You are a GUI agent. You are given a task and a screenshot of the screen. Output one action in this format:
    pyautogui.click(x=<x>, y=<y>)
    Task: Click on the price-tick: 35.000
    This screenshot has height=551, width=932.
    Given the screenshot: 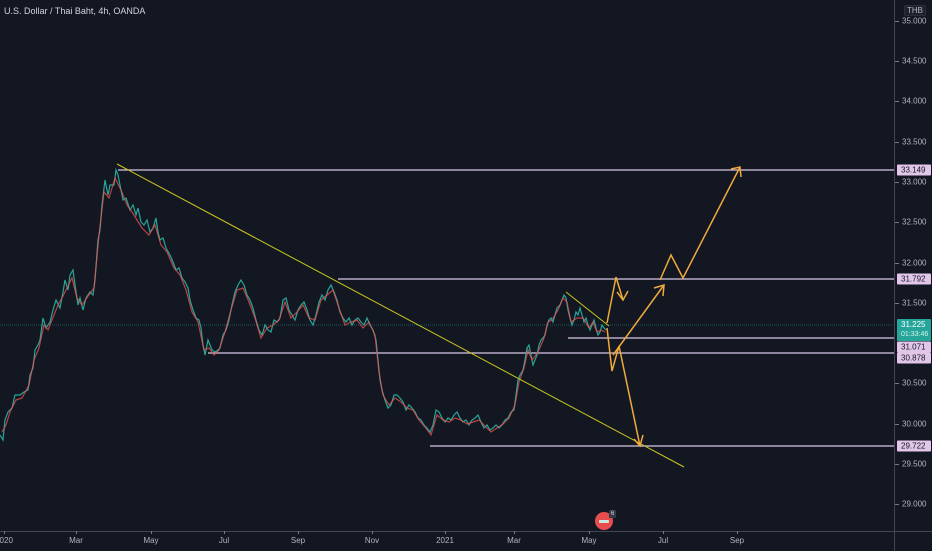 What is the action you would take?
    pyautogui.click(x=914, y=21)
    